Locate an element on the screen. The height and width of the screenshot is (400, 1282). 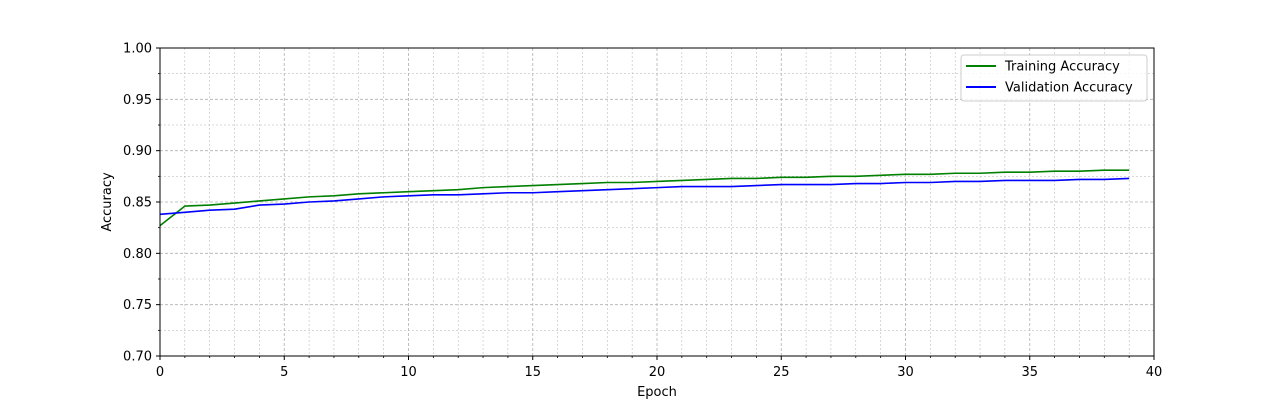
y-tick-label: 0.70 is located at coordinates (137, 357).